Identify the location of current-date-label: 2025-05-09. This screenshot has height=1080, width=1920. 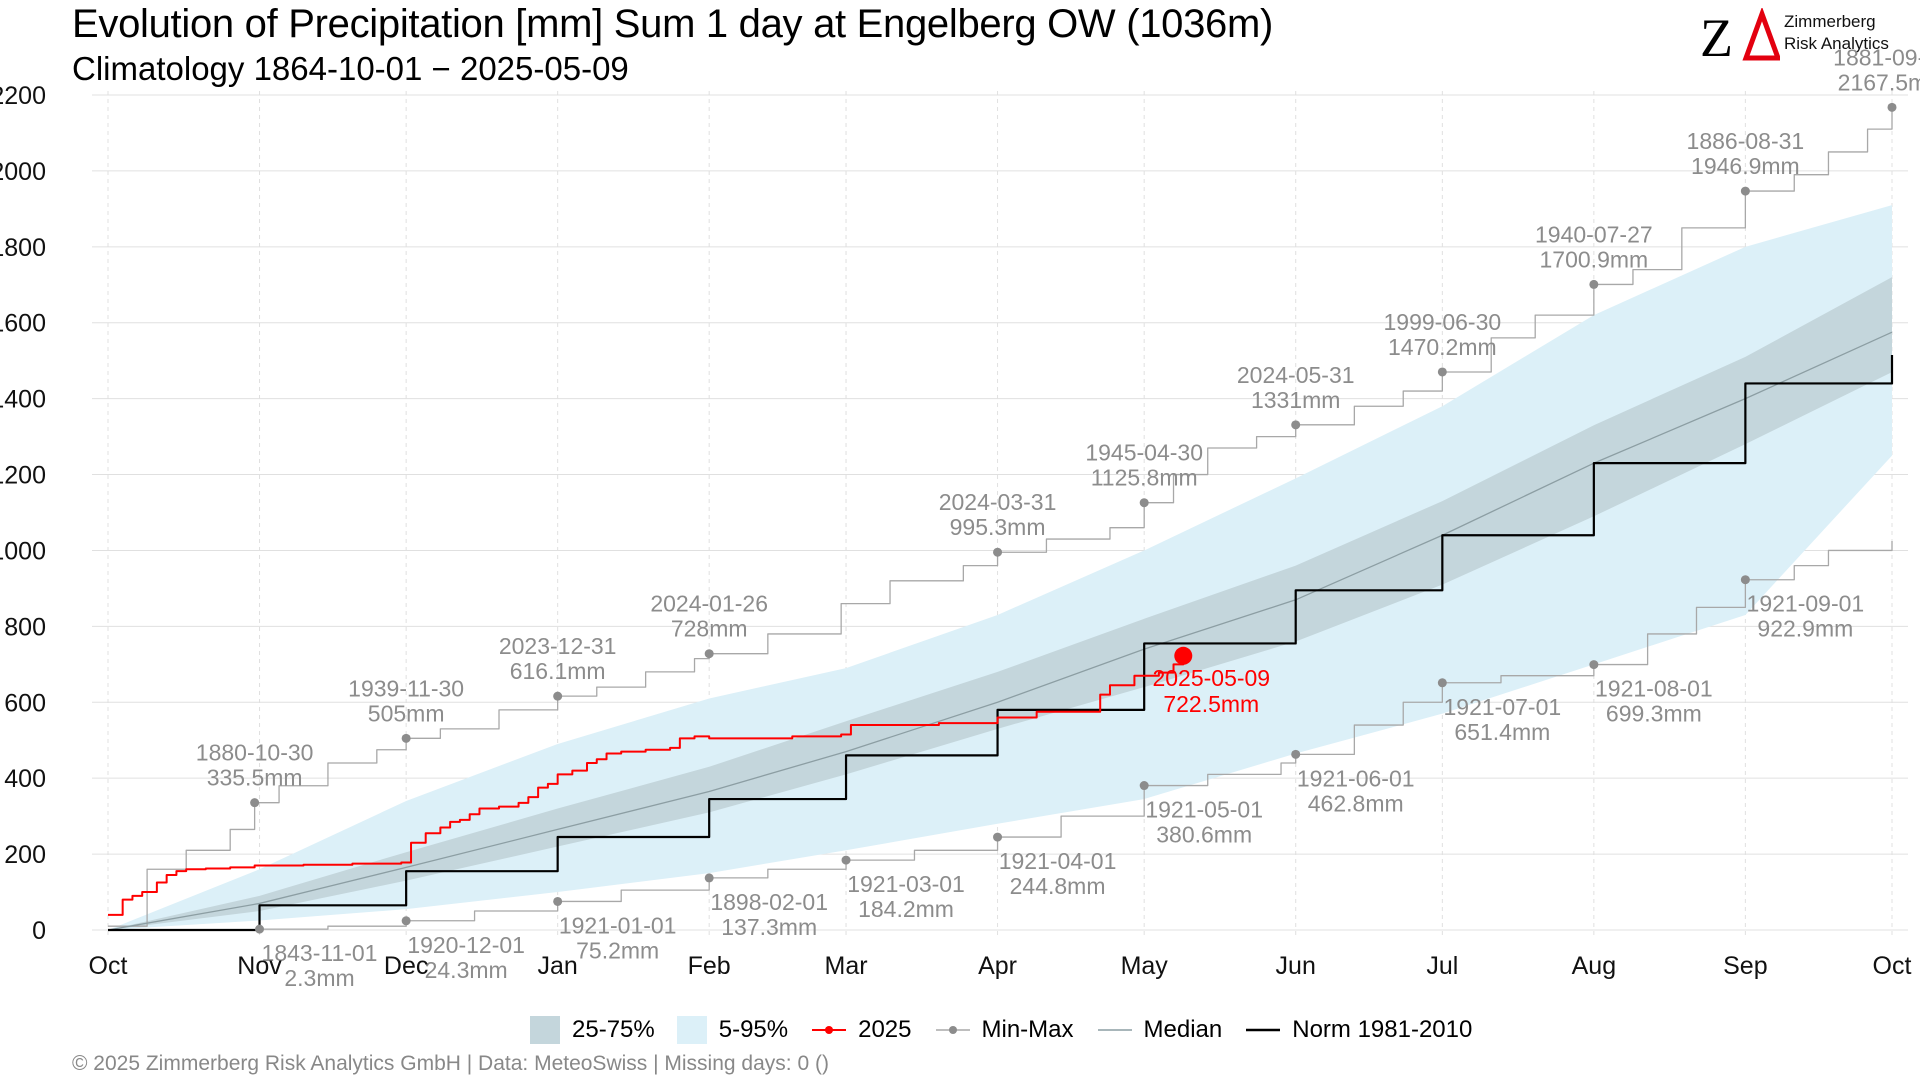
(1211, 678).